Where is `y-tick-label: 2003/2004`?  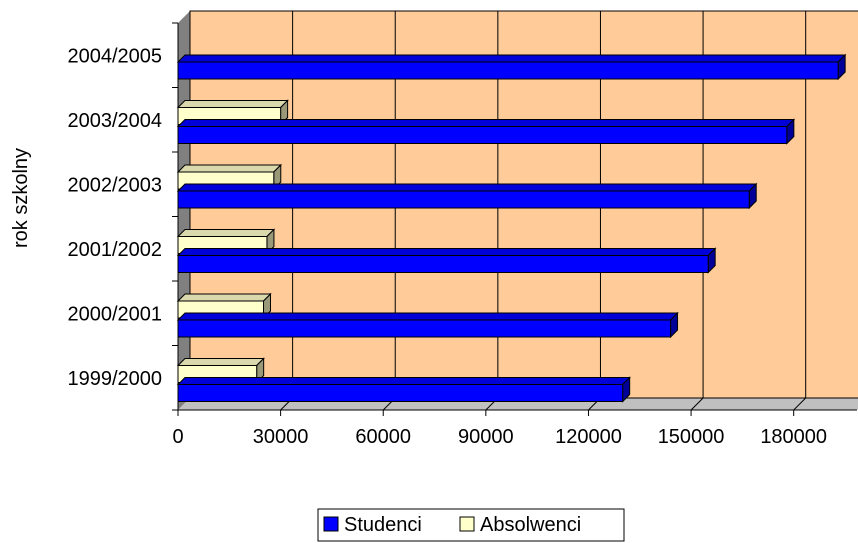
y-tick-label: 2003/2004 is located at coordinates (114, 121).